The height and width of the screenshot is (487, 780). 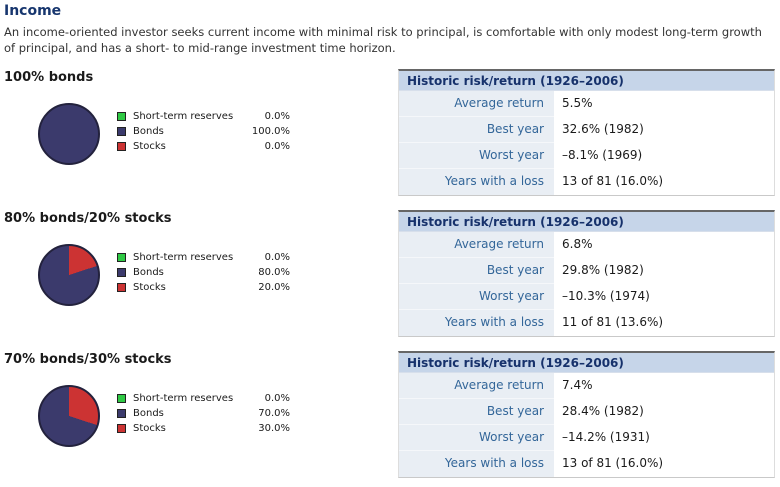 What do you see at coordinates (664, 245) in the screenshot?
I see `row-value: 6.8%` at bounding box center [664, 245].